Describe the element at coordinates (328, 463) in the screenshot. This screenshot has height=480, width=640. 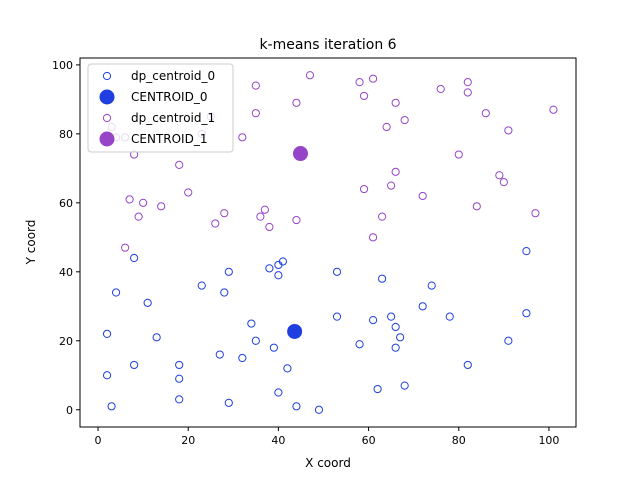
I see `x-axis-label: X coord` at that location.